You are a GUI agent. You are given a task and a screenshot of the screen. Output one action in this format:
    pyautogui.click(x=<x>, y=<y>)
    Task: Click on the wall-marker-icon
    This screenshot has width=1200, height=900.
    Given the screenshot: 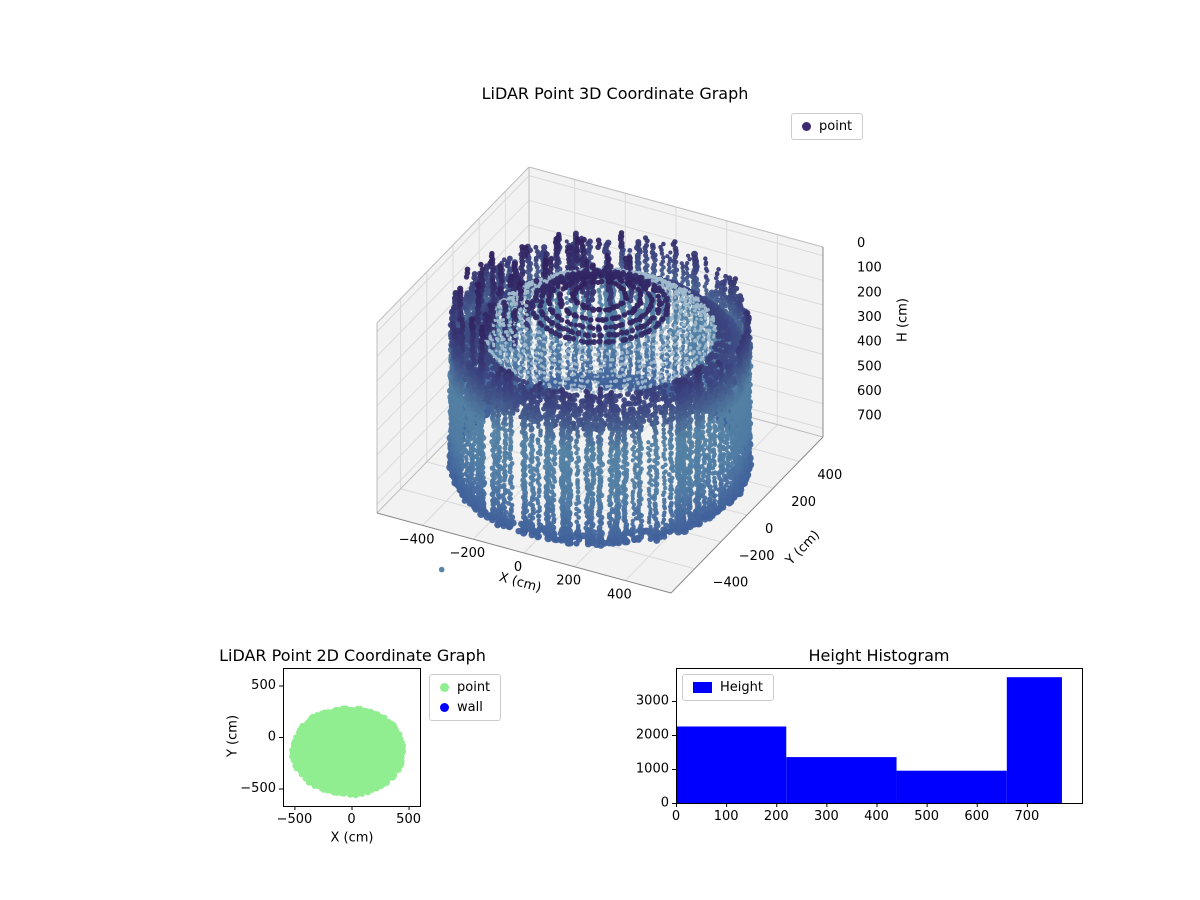 What is the action you would take?
    pyautogui.click(x=444, y=707)
    